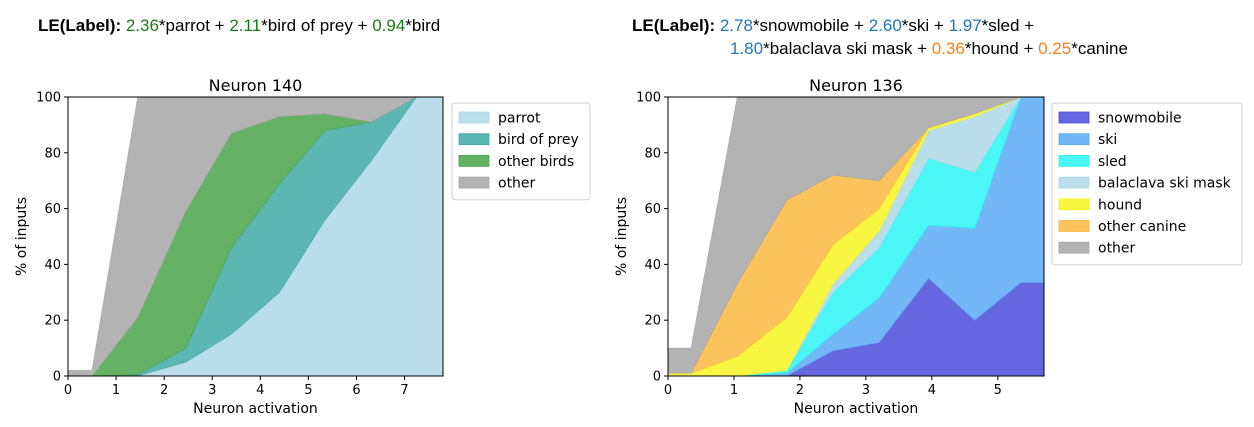 The image size is (1254, 427). What do you see at coordinates (256, 85) in the screenshot?
I see `chart-title: Neuron 140` at bounding box center [256, 85].